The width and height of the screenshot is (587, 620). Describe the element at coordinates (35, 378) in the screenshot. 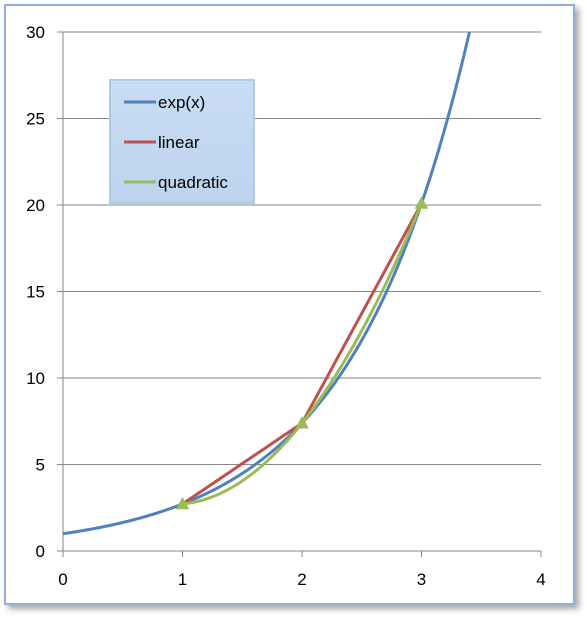

I see `y-tick-label: 10` at that location.